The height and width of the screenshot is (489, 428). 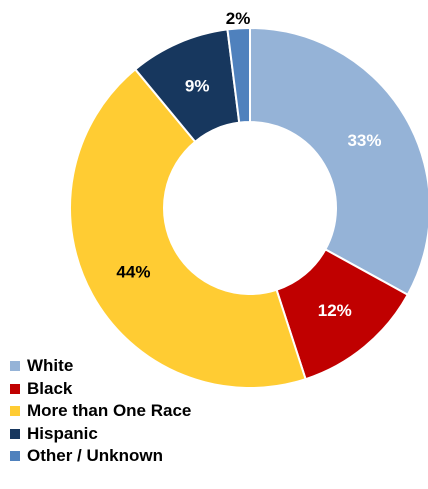 I want to click on legend-item-more-than-one-race: More than One Race, so click(x=100, y=411).